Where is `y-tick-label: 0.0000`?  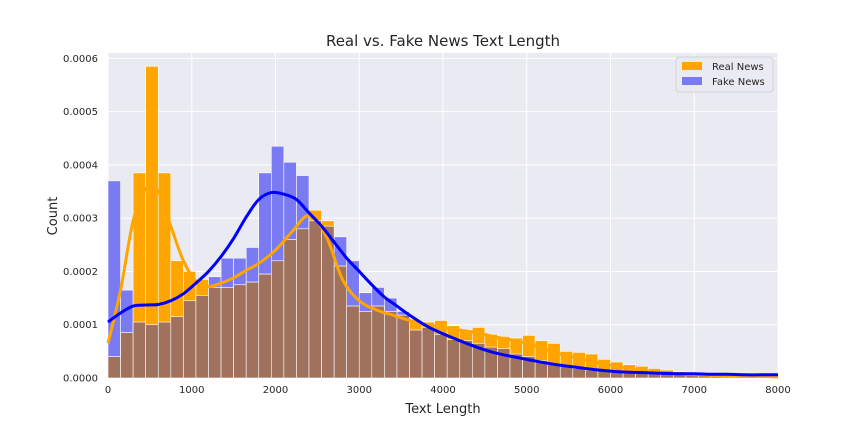
y-tick-label: 0.0000 is located at coordinates (80, 379).